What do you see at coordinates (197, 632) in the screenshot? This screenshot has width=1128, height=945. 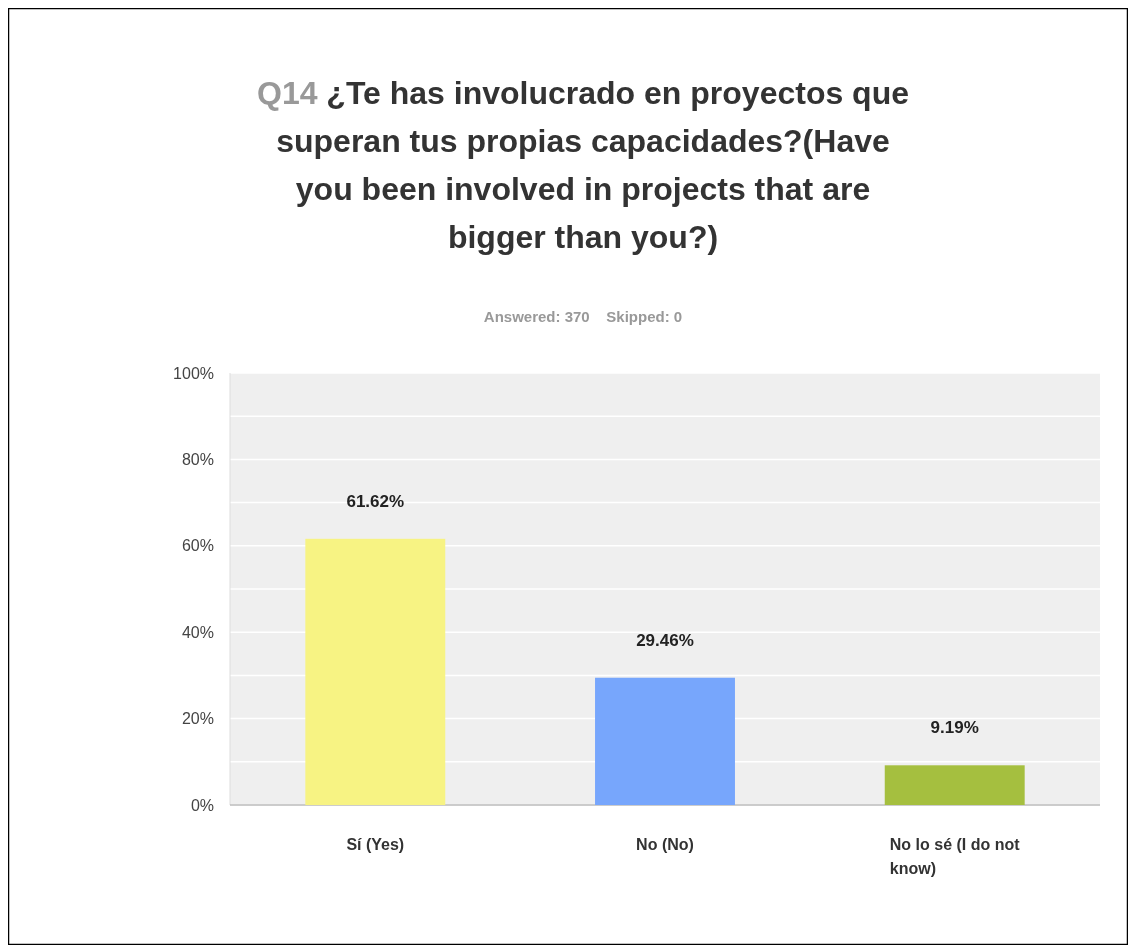 I see `y-tick-label: 40%` at bounding box center [197, 632].